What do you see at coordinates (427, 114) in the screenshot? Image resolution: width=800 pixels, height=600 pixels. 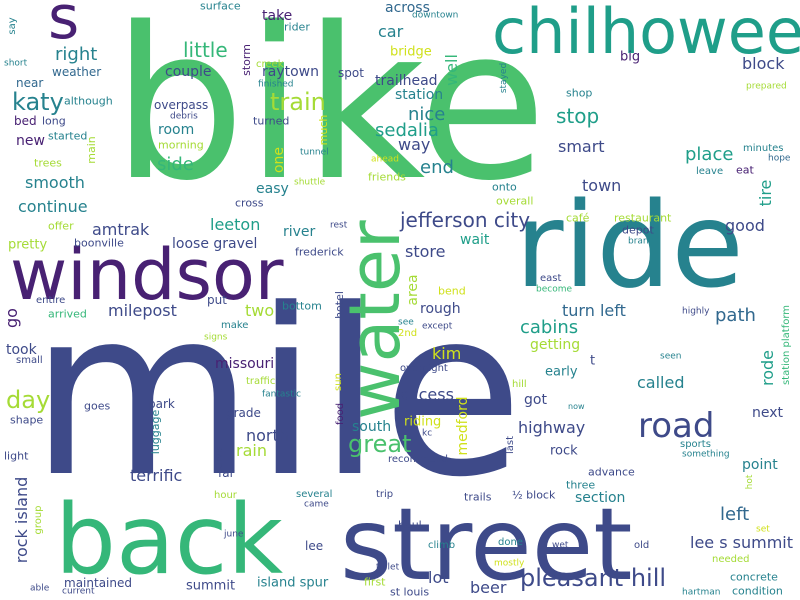 I see `word-nice: nice` at bounding box center [427, 114].